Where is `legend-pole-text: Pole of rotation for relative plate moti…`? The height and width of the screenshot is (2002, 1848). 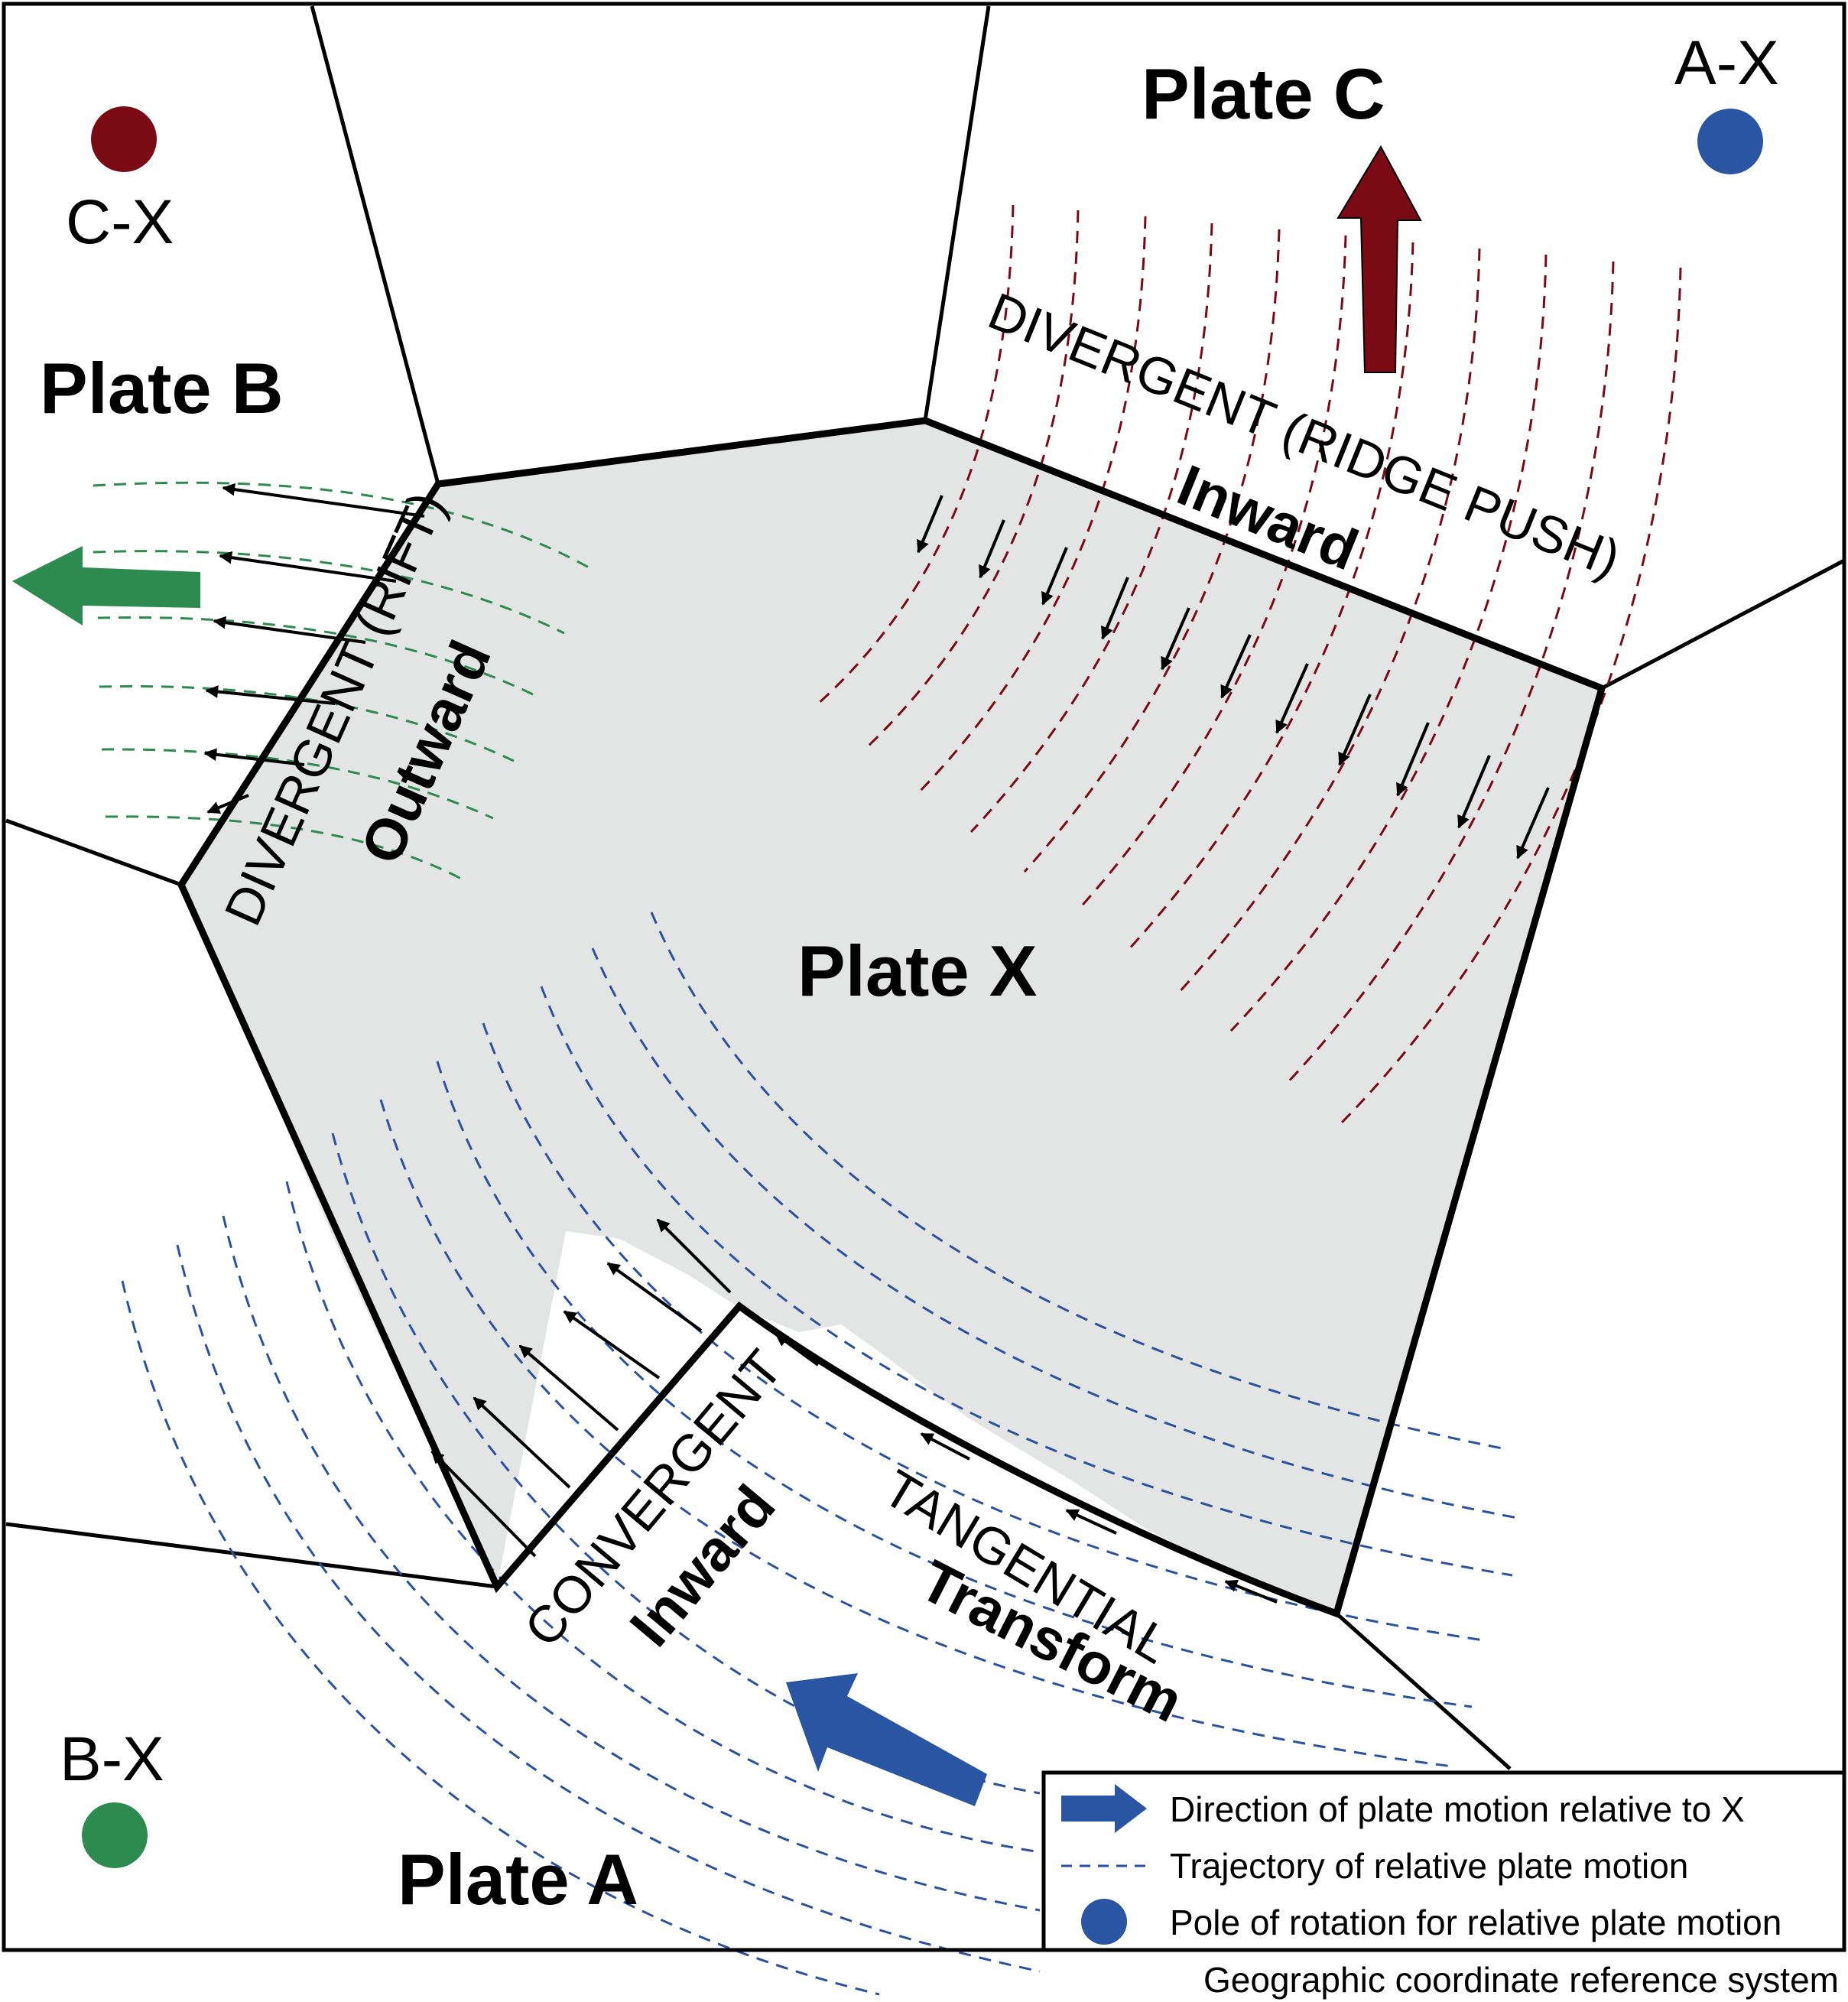
legend-pole-text: Pole of rotation for relative plate moti… is located at coordinates (1475, 1922).